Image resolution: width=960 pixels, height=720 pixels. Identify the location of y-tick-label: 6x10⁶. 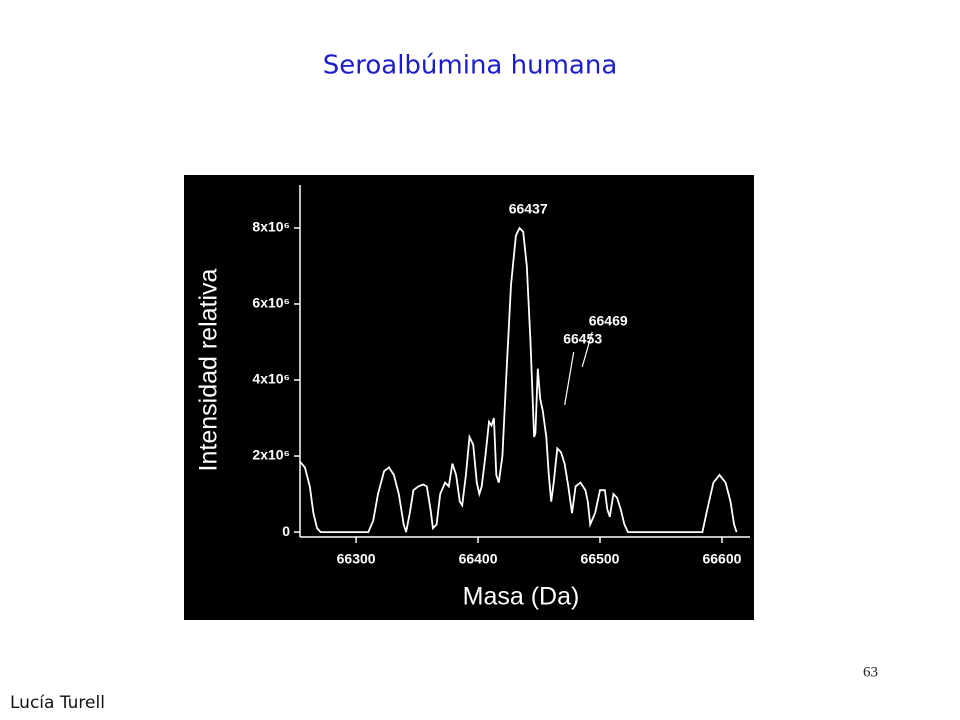
(271, 303).